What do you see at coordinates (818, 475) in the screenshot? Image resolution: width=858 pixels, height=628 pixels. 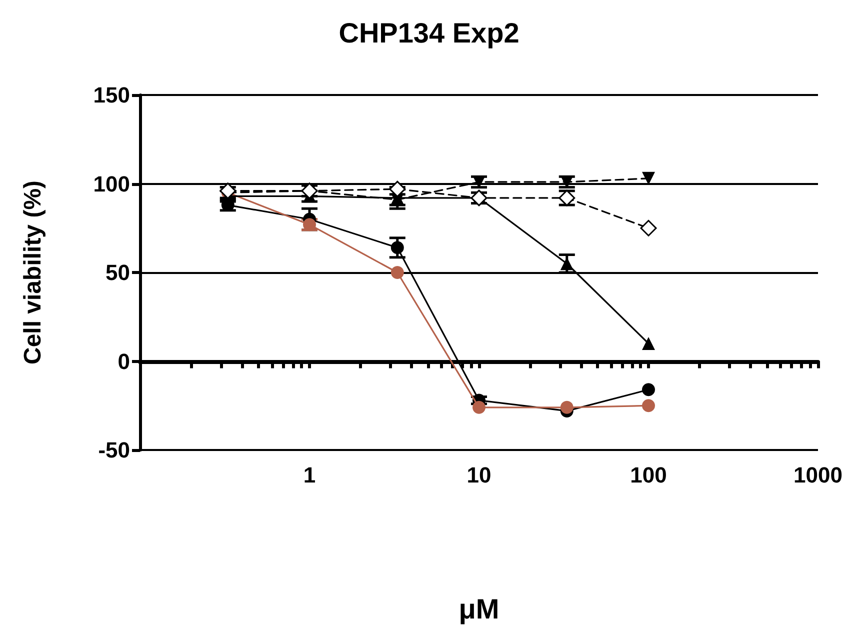 I see `x-tick-label: 1000` at bounding box center [818, 475].